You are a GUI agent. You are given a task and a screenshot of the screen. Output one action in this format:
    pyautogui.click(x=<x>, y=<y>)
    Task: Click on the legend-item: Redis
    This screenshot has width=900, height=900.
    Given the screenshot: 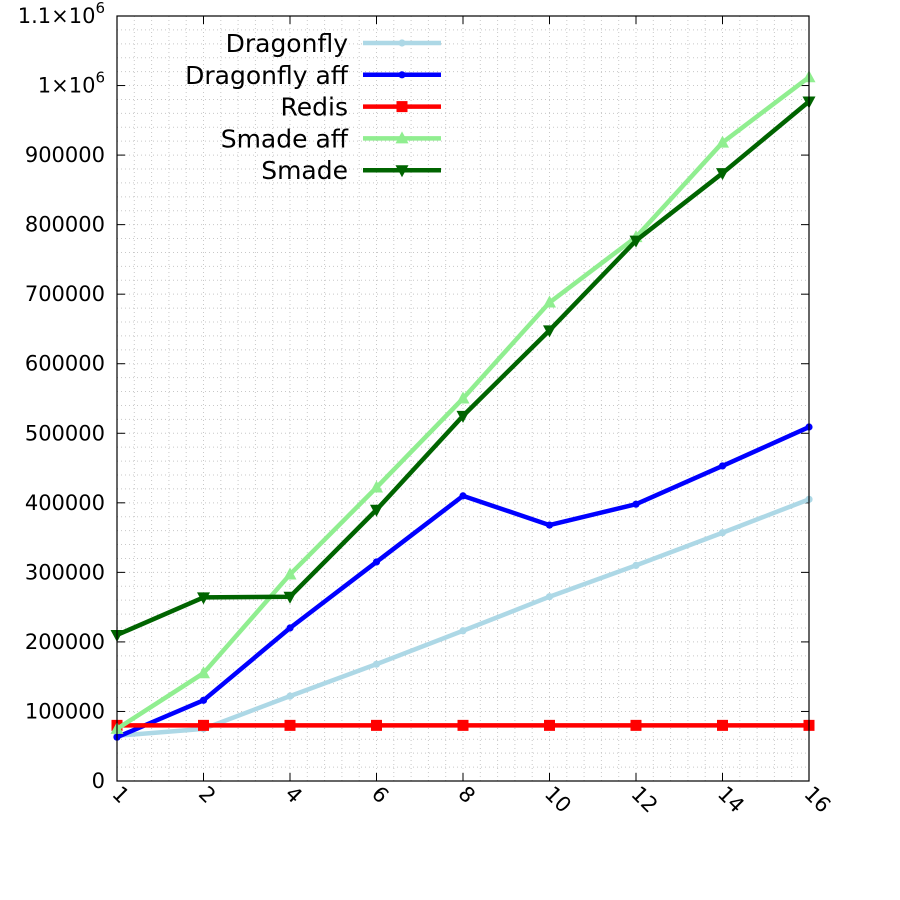 What is the action you would take?
    pyautogui.click(x=361, y=107)
    